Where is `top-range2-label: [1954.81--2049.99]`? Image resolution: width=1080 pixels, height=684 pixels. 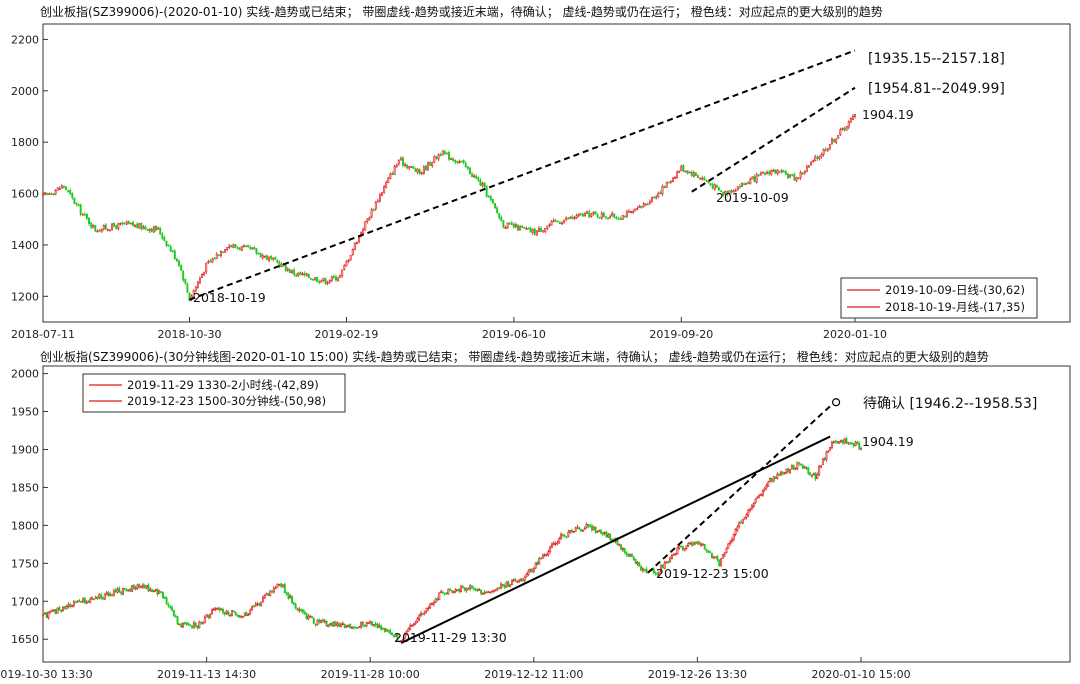 top-range2-label: [1954.81--2049.99] is located at coordinates (936, 89).